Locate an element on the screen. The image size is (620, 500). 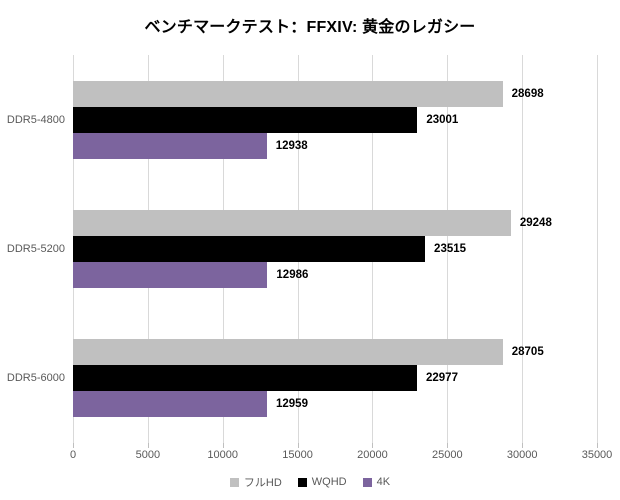
category-label: DDR5-5200 is located at coordinates (35, 249).